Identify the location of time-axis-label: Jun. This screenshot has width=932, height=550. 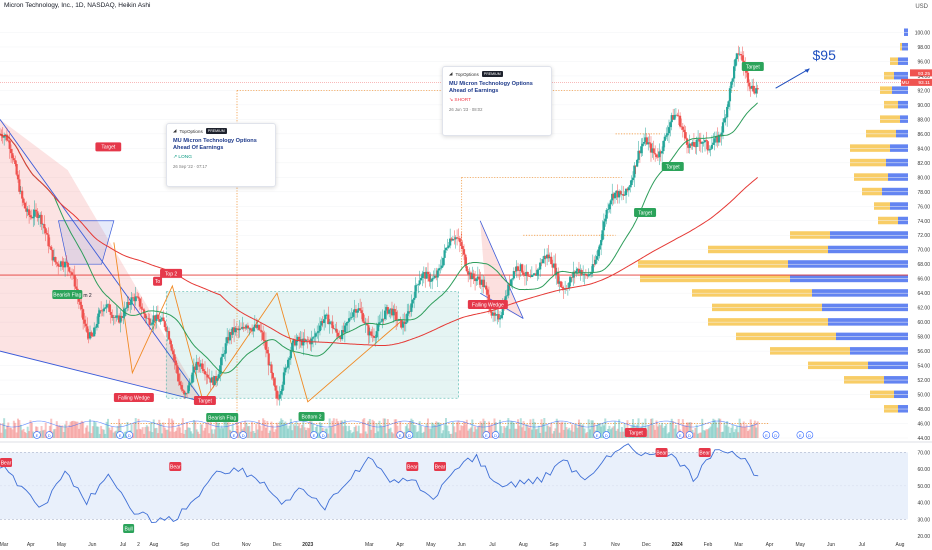
(462, 545).